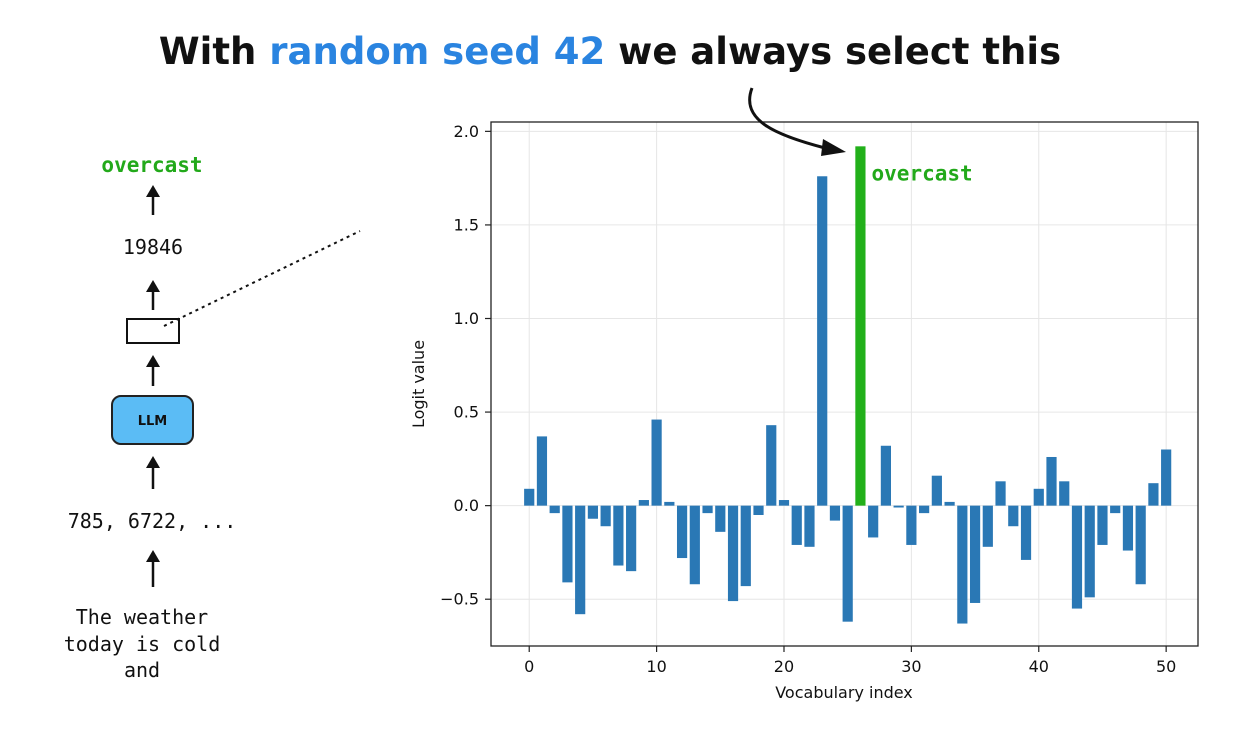 The image size is (1255, 729). What do you see at coordinates (1166, 666) in the screenshot?
I see `x-tick-label: 50` at bounding box center [1166, 666].